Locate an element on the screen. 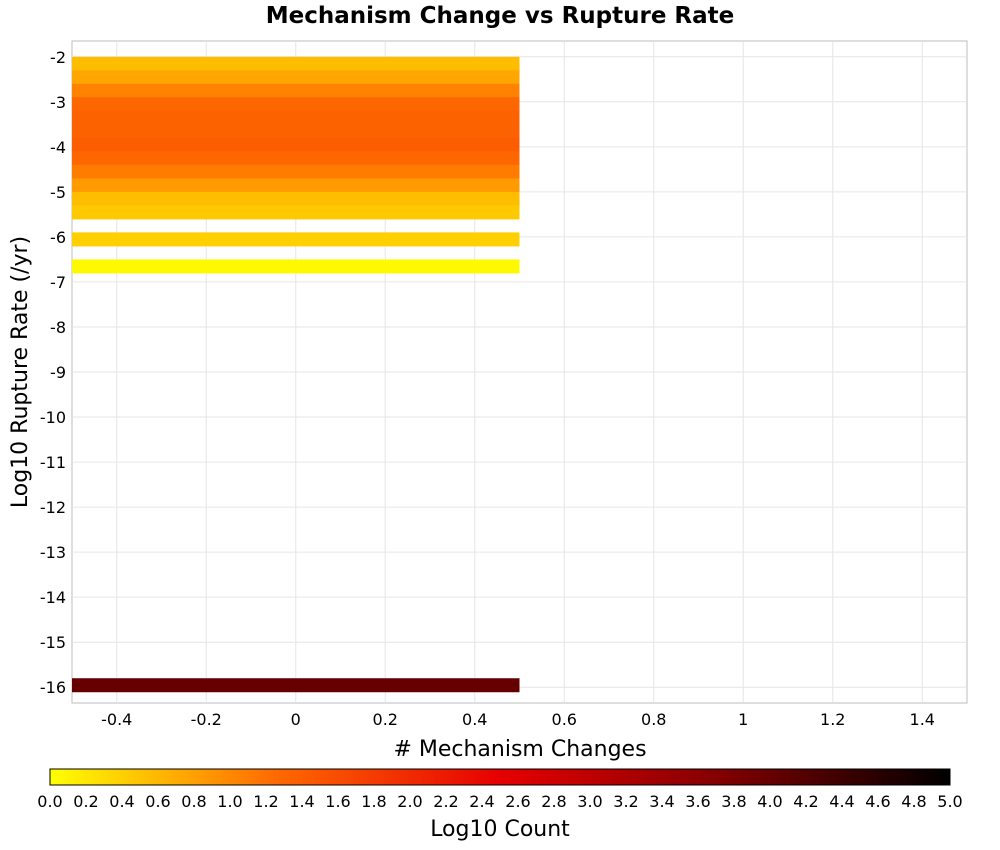 This screenshot has height=850, width=1000. y-tick-label: -2 is located at coordinates (58, 57).